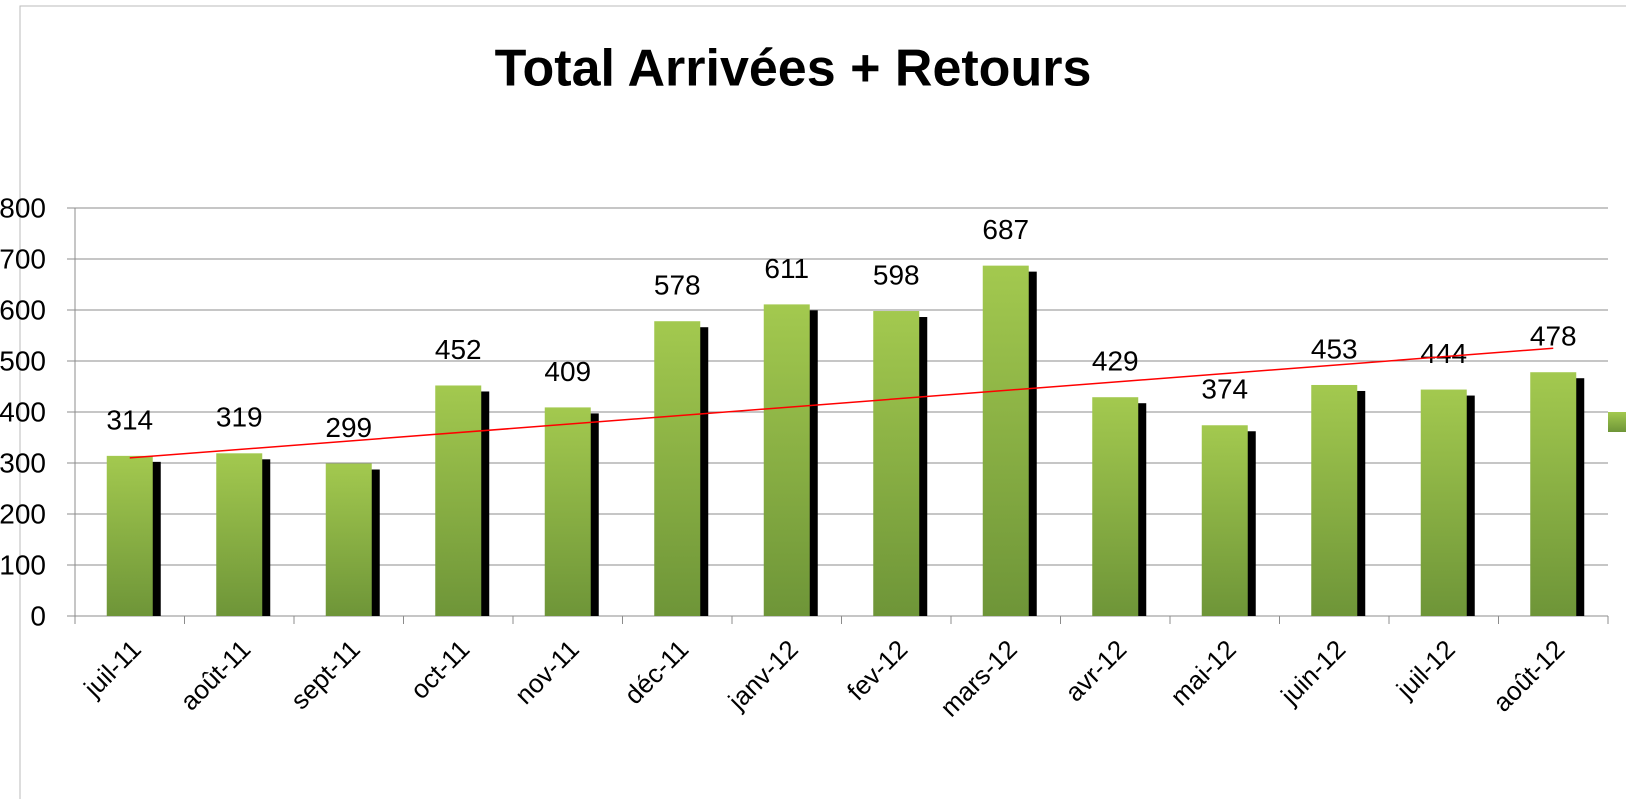 This screenshot has height=799, width=1626. I want to click on y-tick-label: 200, so click(23, 513).